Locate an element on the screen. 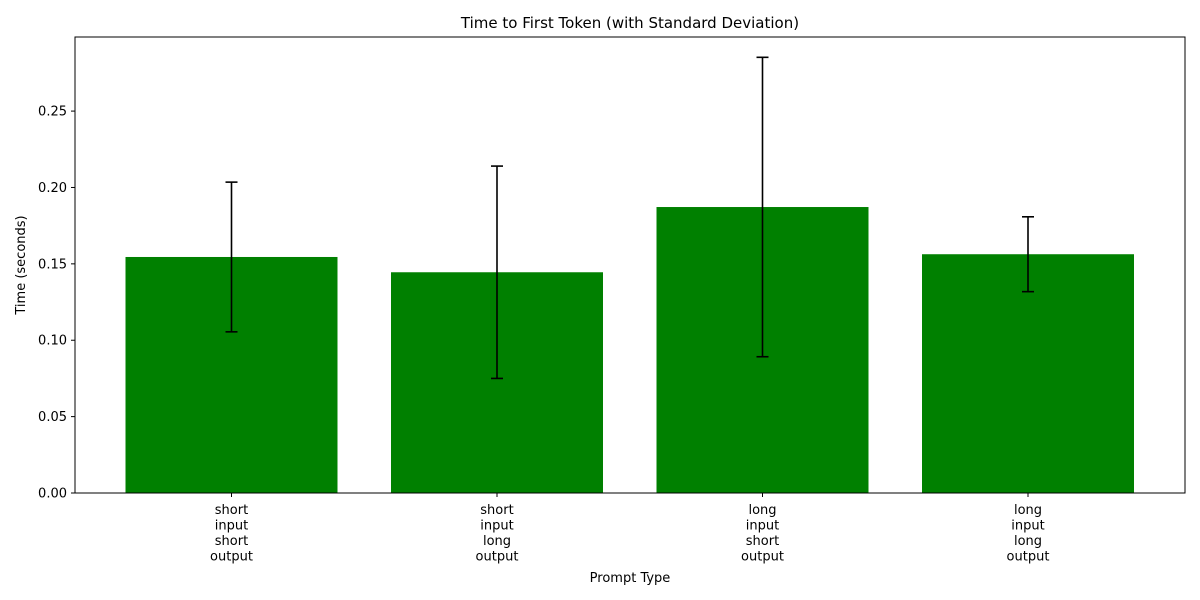 Image resolution: width=1200 pixels, height=600 pixels. x-tick-label: long input short output is located at coordinates (762, 534).